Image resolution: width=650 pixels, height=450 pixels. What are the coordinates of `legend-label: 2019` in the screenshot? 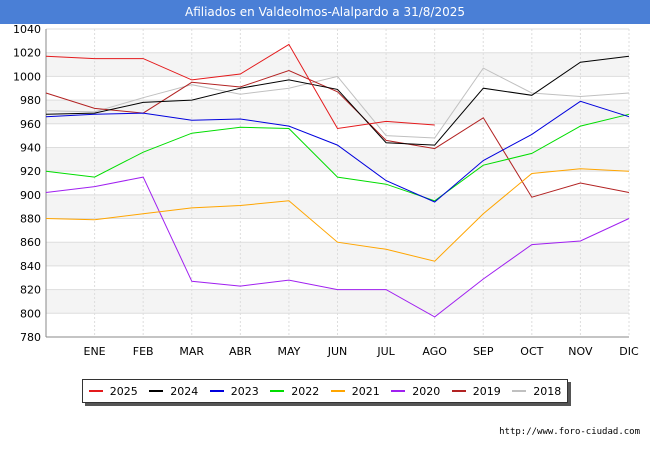 It's located at (486, 391).